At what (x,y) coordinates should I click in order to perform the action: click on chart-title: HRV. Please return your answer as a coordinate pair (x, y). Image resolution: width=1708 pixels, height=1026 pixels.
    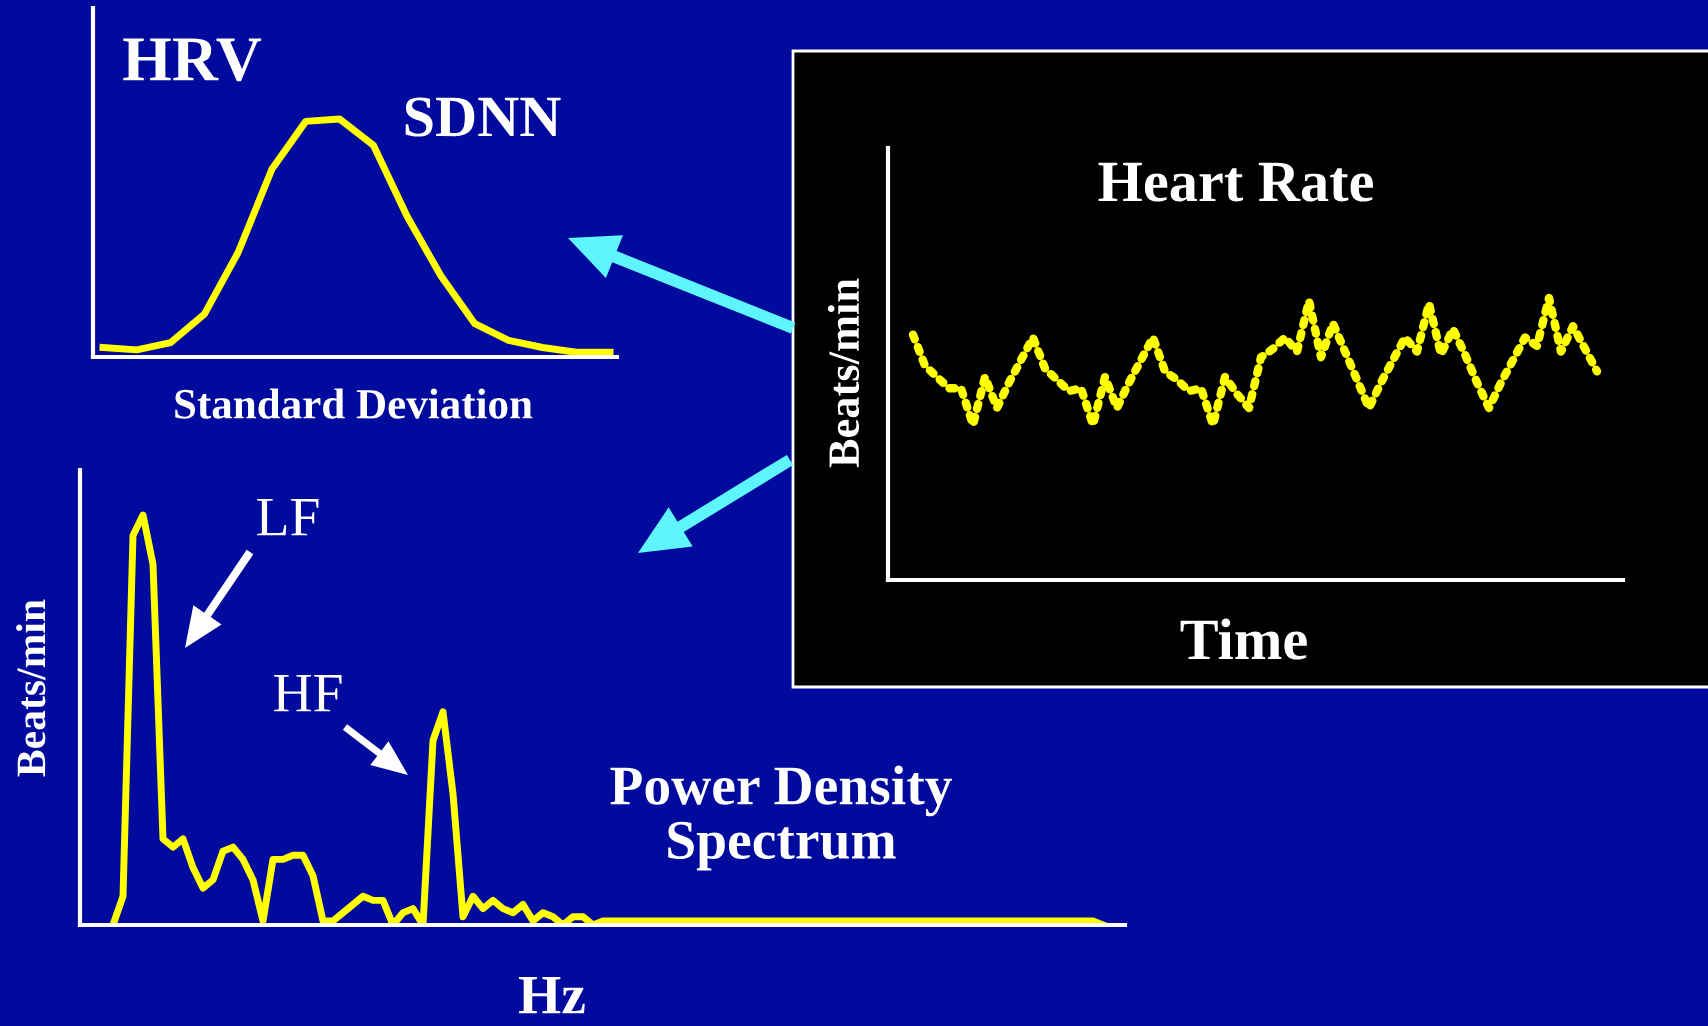
    Looking at the image, I should click on (192, 60).